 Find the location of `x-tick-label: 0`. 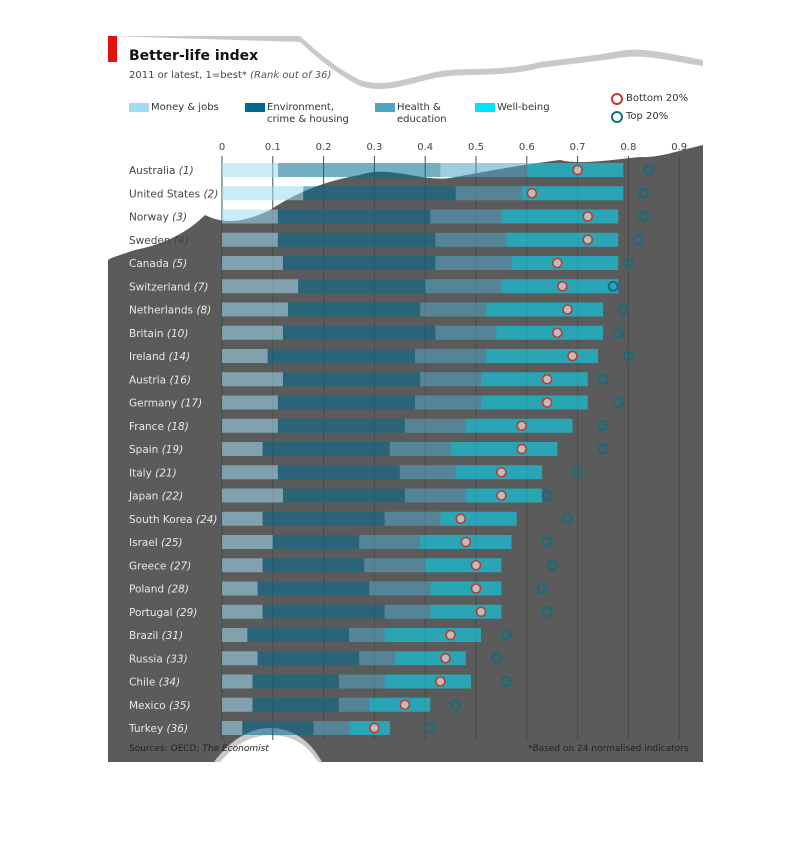

x-tick-label: 0 is located at coordinates (222, 147).